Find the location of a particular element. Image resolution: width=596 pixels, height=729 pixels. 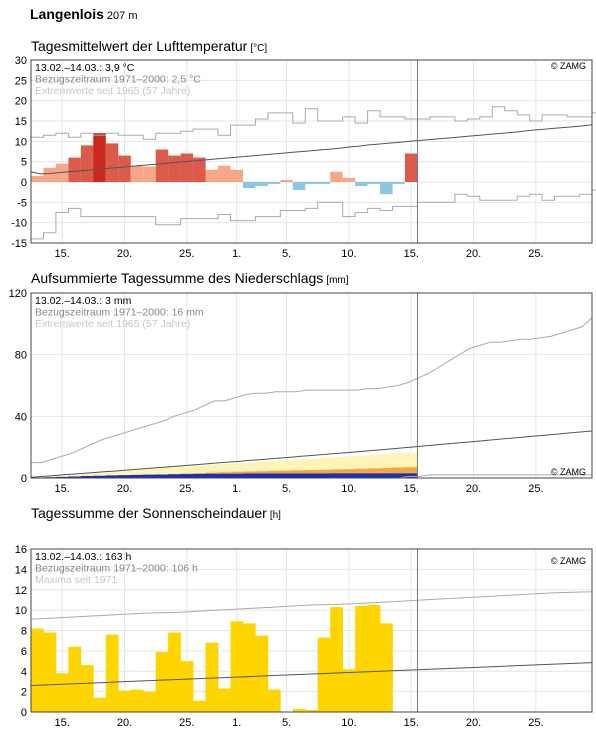

y-tick-label: 20 is located at coordinates (21, 102).